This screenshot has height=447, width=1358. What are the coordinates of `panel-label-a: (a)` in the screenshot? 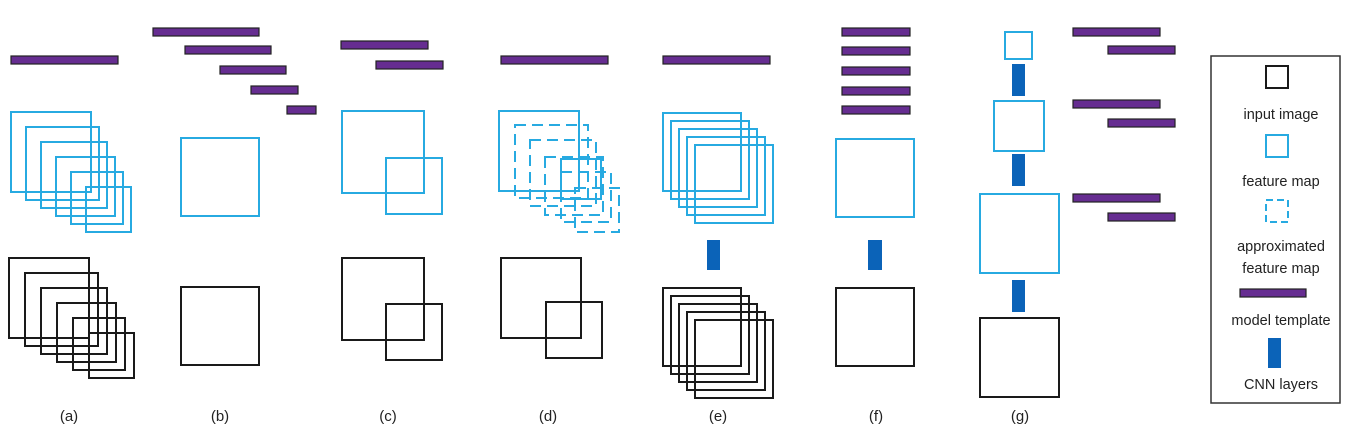 It's located at (69, 416).